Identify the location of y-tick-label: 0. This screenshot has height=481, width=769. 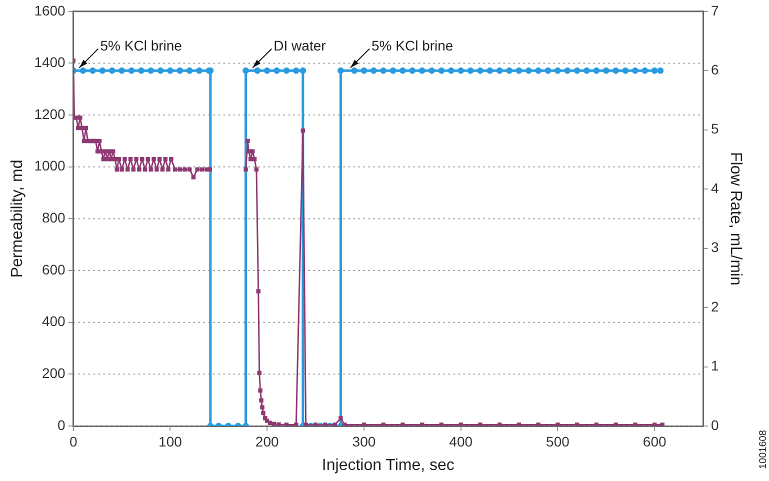
(62, 424).